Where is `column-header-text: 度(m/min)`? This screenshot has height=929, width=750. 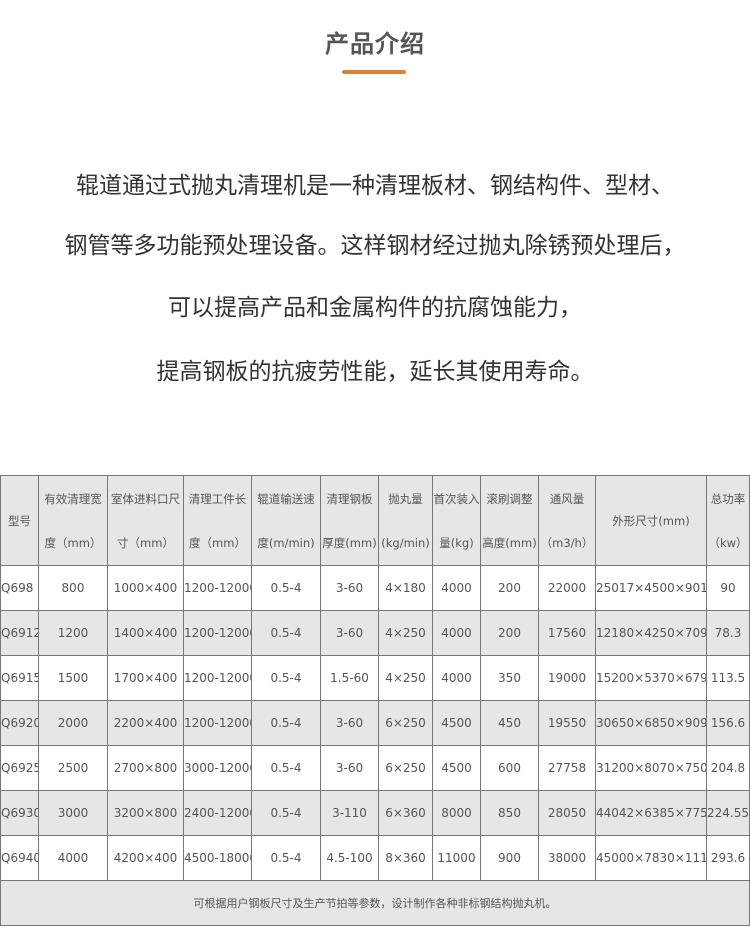
column-header-text: 度(m/min) is located at coordinates (286, 542).